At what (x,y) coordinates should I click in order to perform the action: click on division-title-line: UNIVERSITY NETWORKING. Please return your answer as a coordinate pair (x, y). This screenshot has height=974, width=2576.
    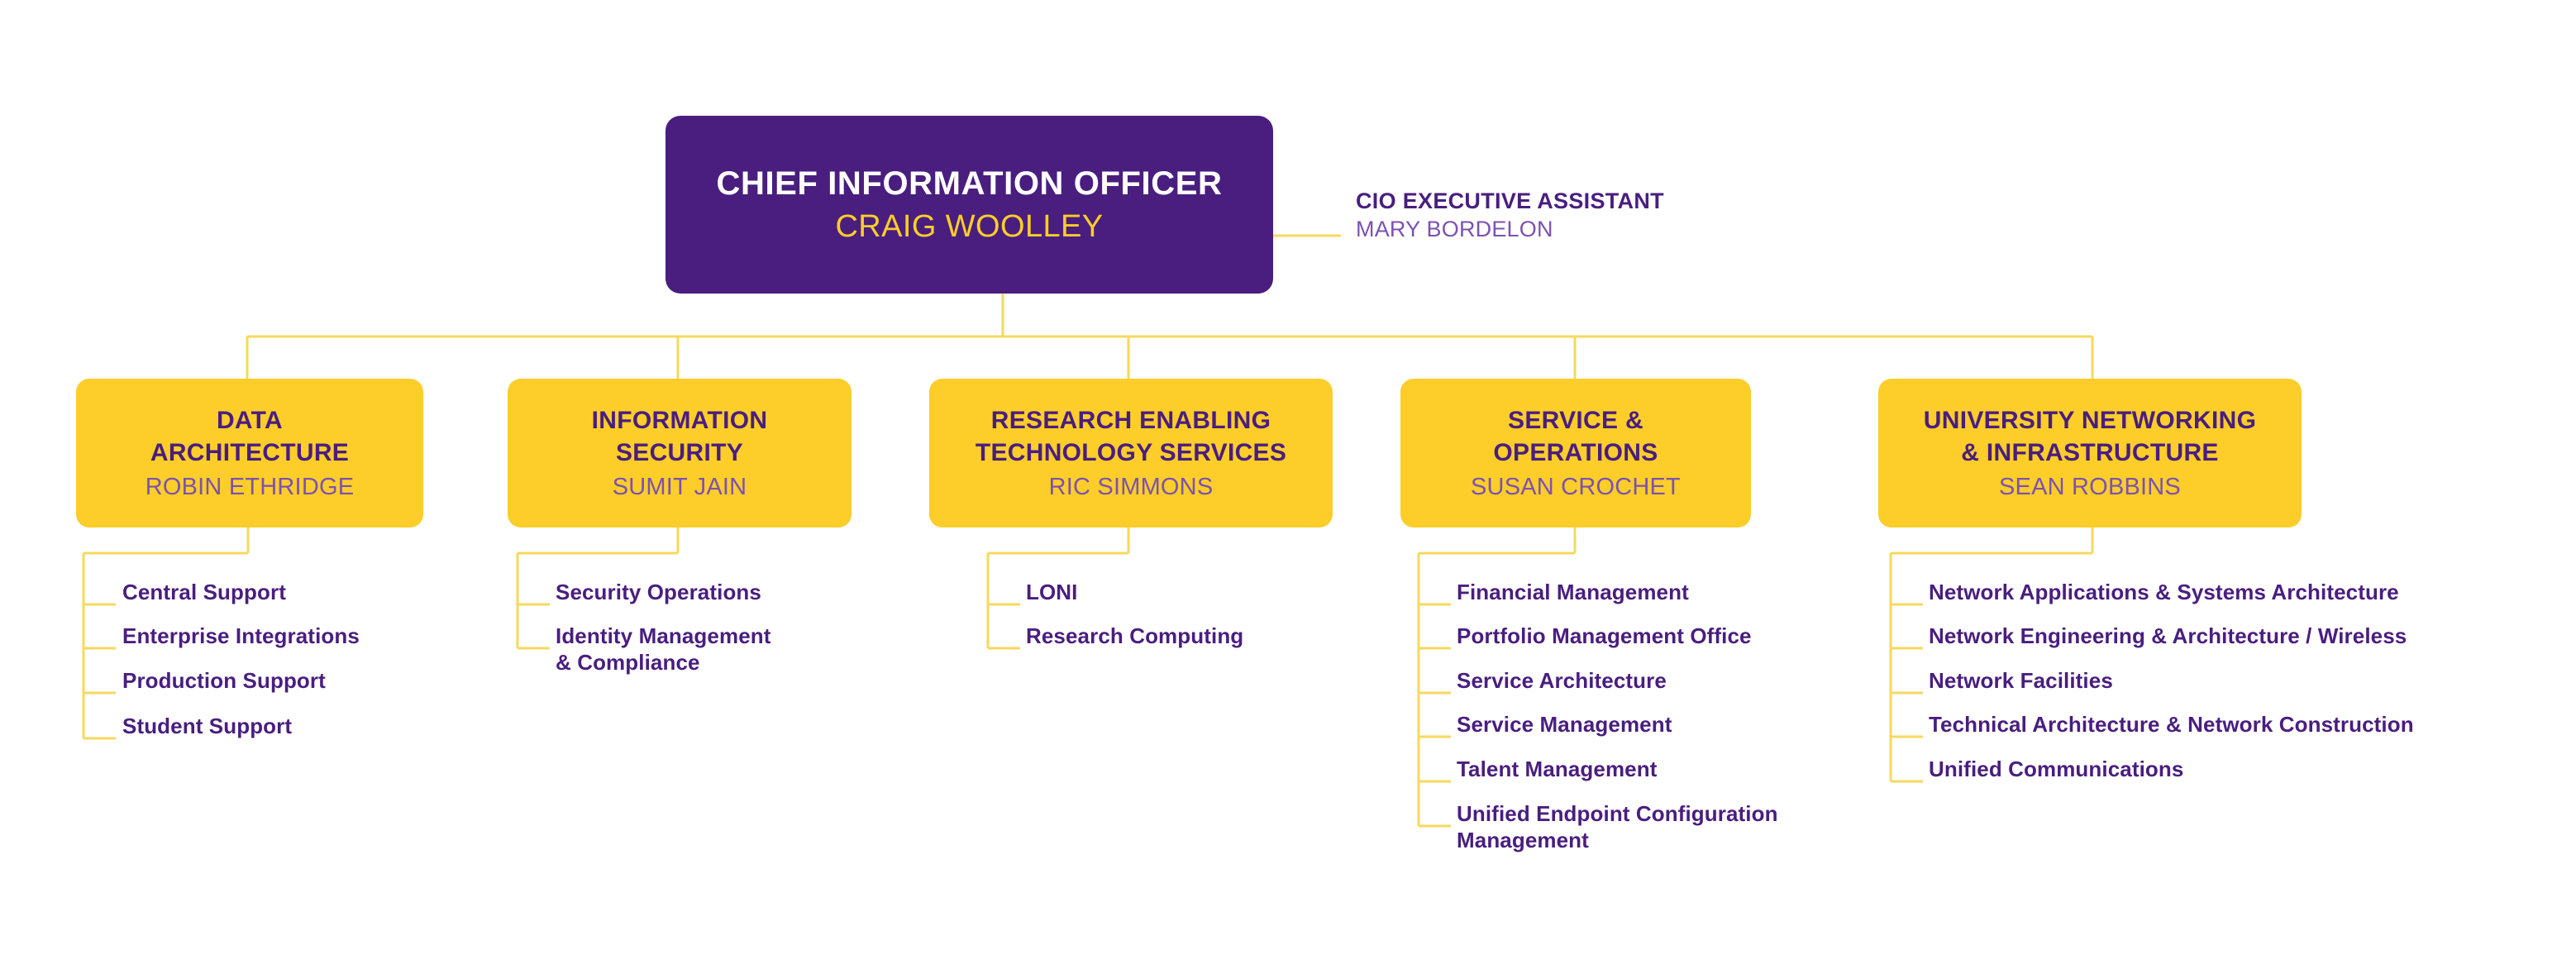
    Looking at the image, I should click on (2090, 420).